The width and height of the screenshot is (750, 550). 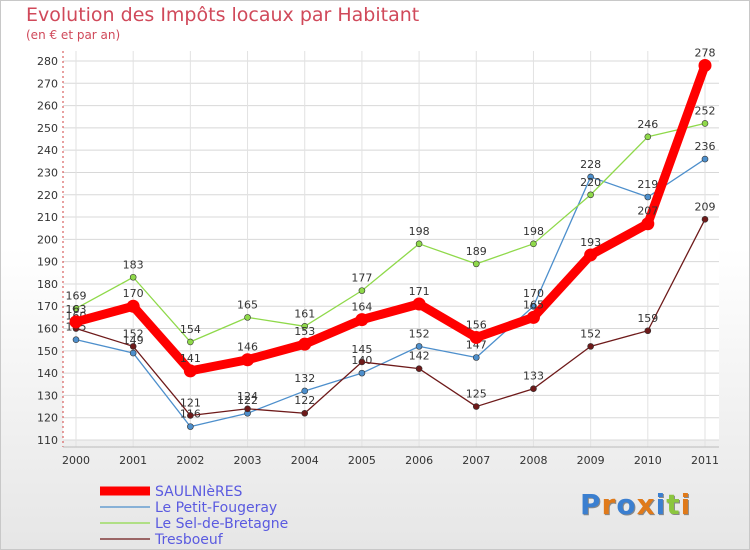 What do you see at coordinates (590, 164) in the screenshot?
I see `data-label: 228` at bounding box center [590, 164].